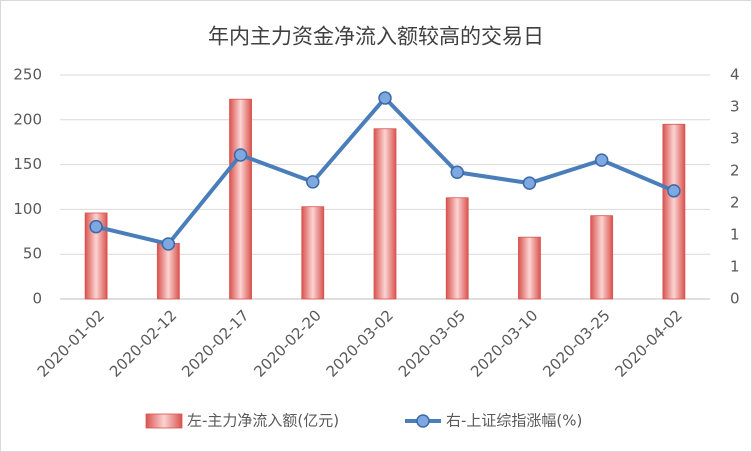  Describe the element at coordinates (263, 421) in the screenshot. I see `legend-label: 左-主力净流入额(亿元)` at that location.